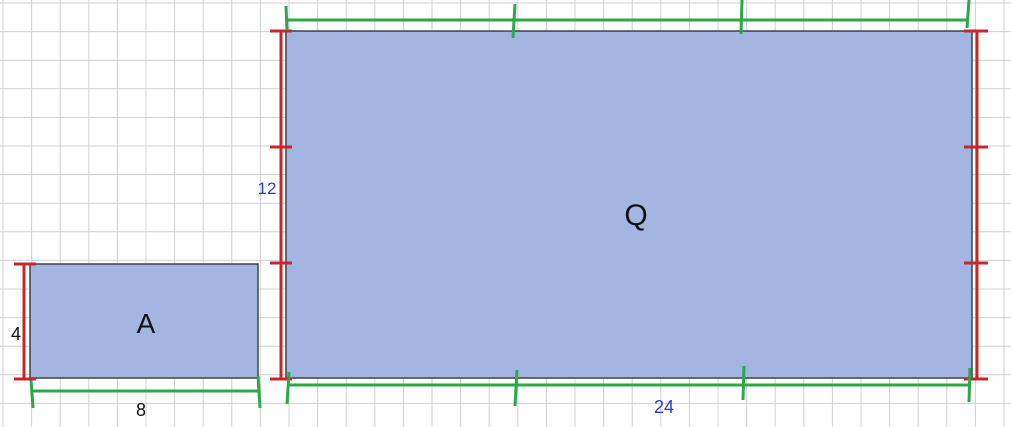  Describe the element at coordinates (25, 321) in the screenshot. I see `rect-a-height-marker` at that location.